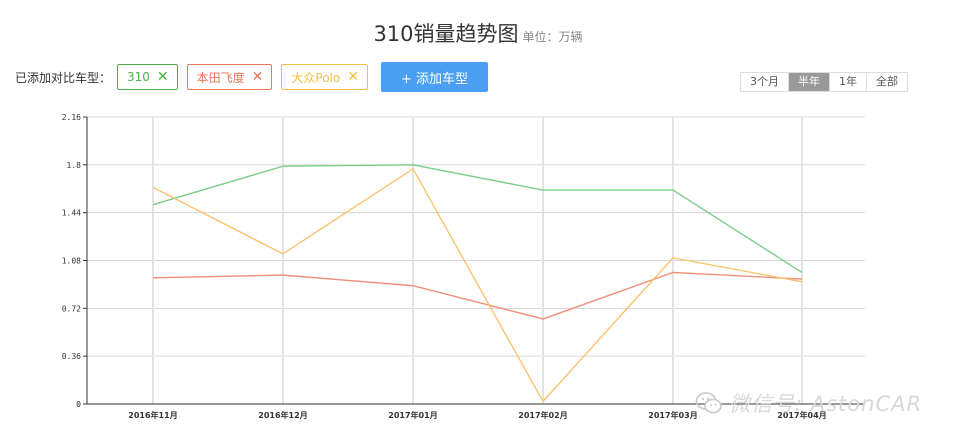 This screenshot has height=445, width=956. I want to click on compare-controls: 已添加对比车型： 310 ✕ 本田飞度 ✕ 大众Polo ✕ + 添加车型, so click(251, 77).